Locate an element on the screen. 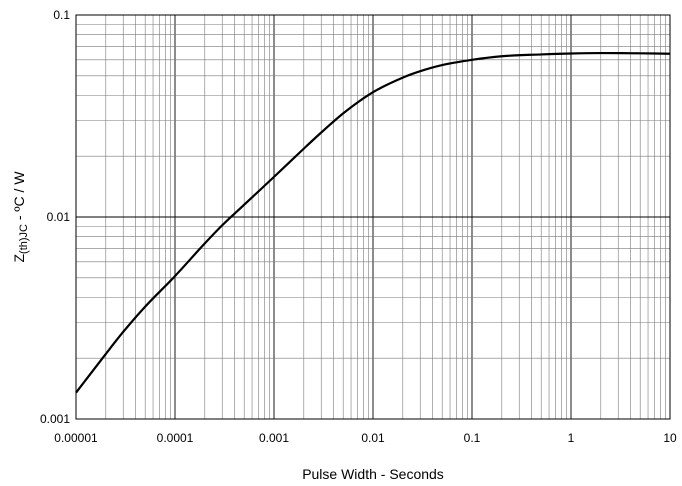 This screenshot has height=486, width=682. x-axis-title: Pulse Width - Seconds is located at coordinates (373, 474).